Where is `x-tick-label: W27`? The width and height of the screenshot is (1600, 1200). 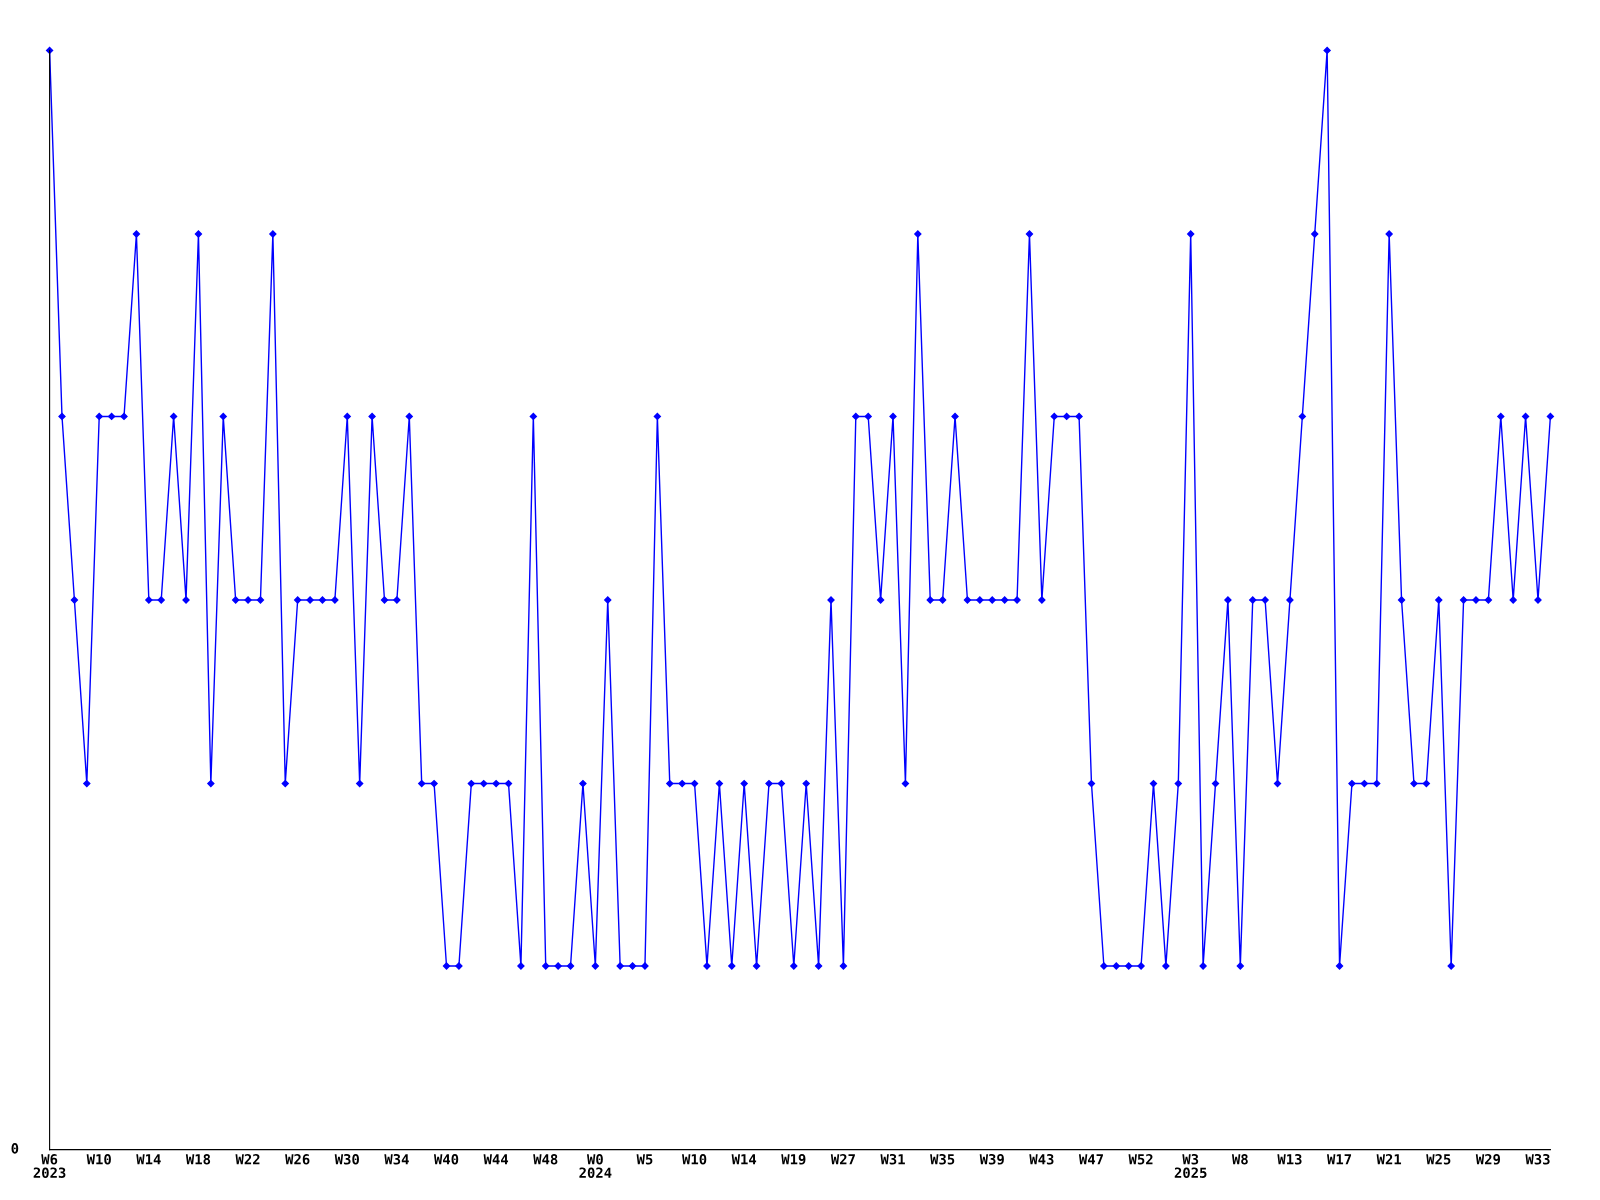
x-tick-label: W27 is located at coordinates (842, 1159).